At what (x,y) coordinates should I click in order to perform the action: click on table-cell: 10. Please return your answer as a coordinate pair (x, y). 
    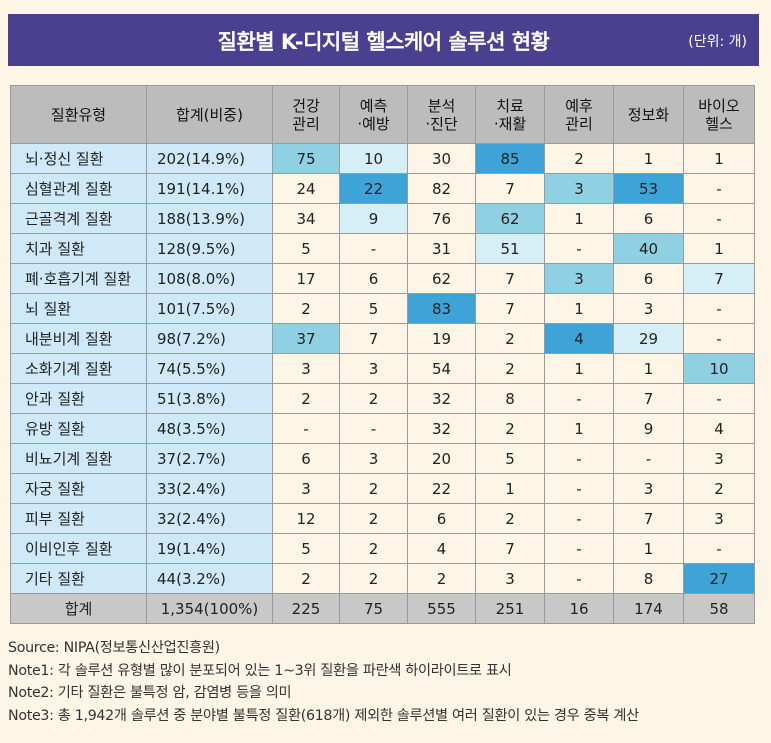
    Looking at the image, I should click on (719, 368).